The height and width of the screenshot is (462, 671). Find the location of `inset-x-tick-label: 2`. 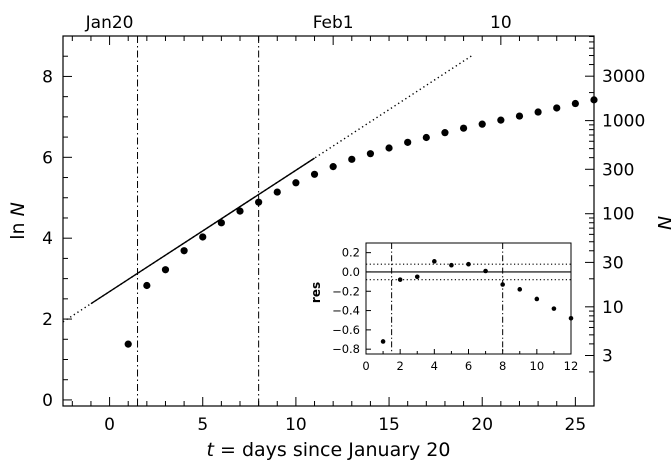

inset-x-tick-label: 2 is located at coordinates (400, 366).